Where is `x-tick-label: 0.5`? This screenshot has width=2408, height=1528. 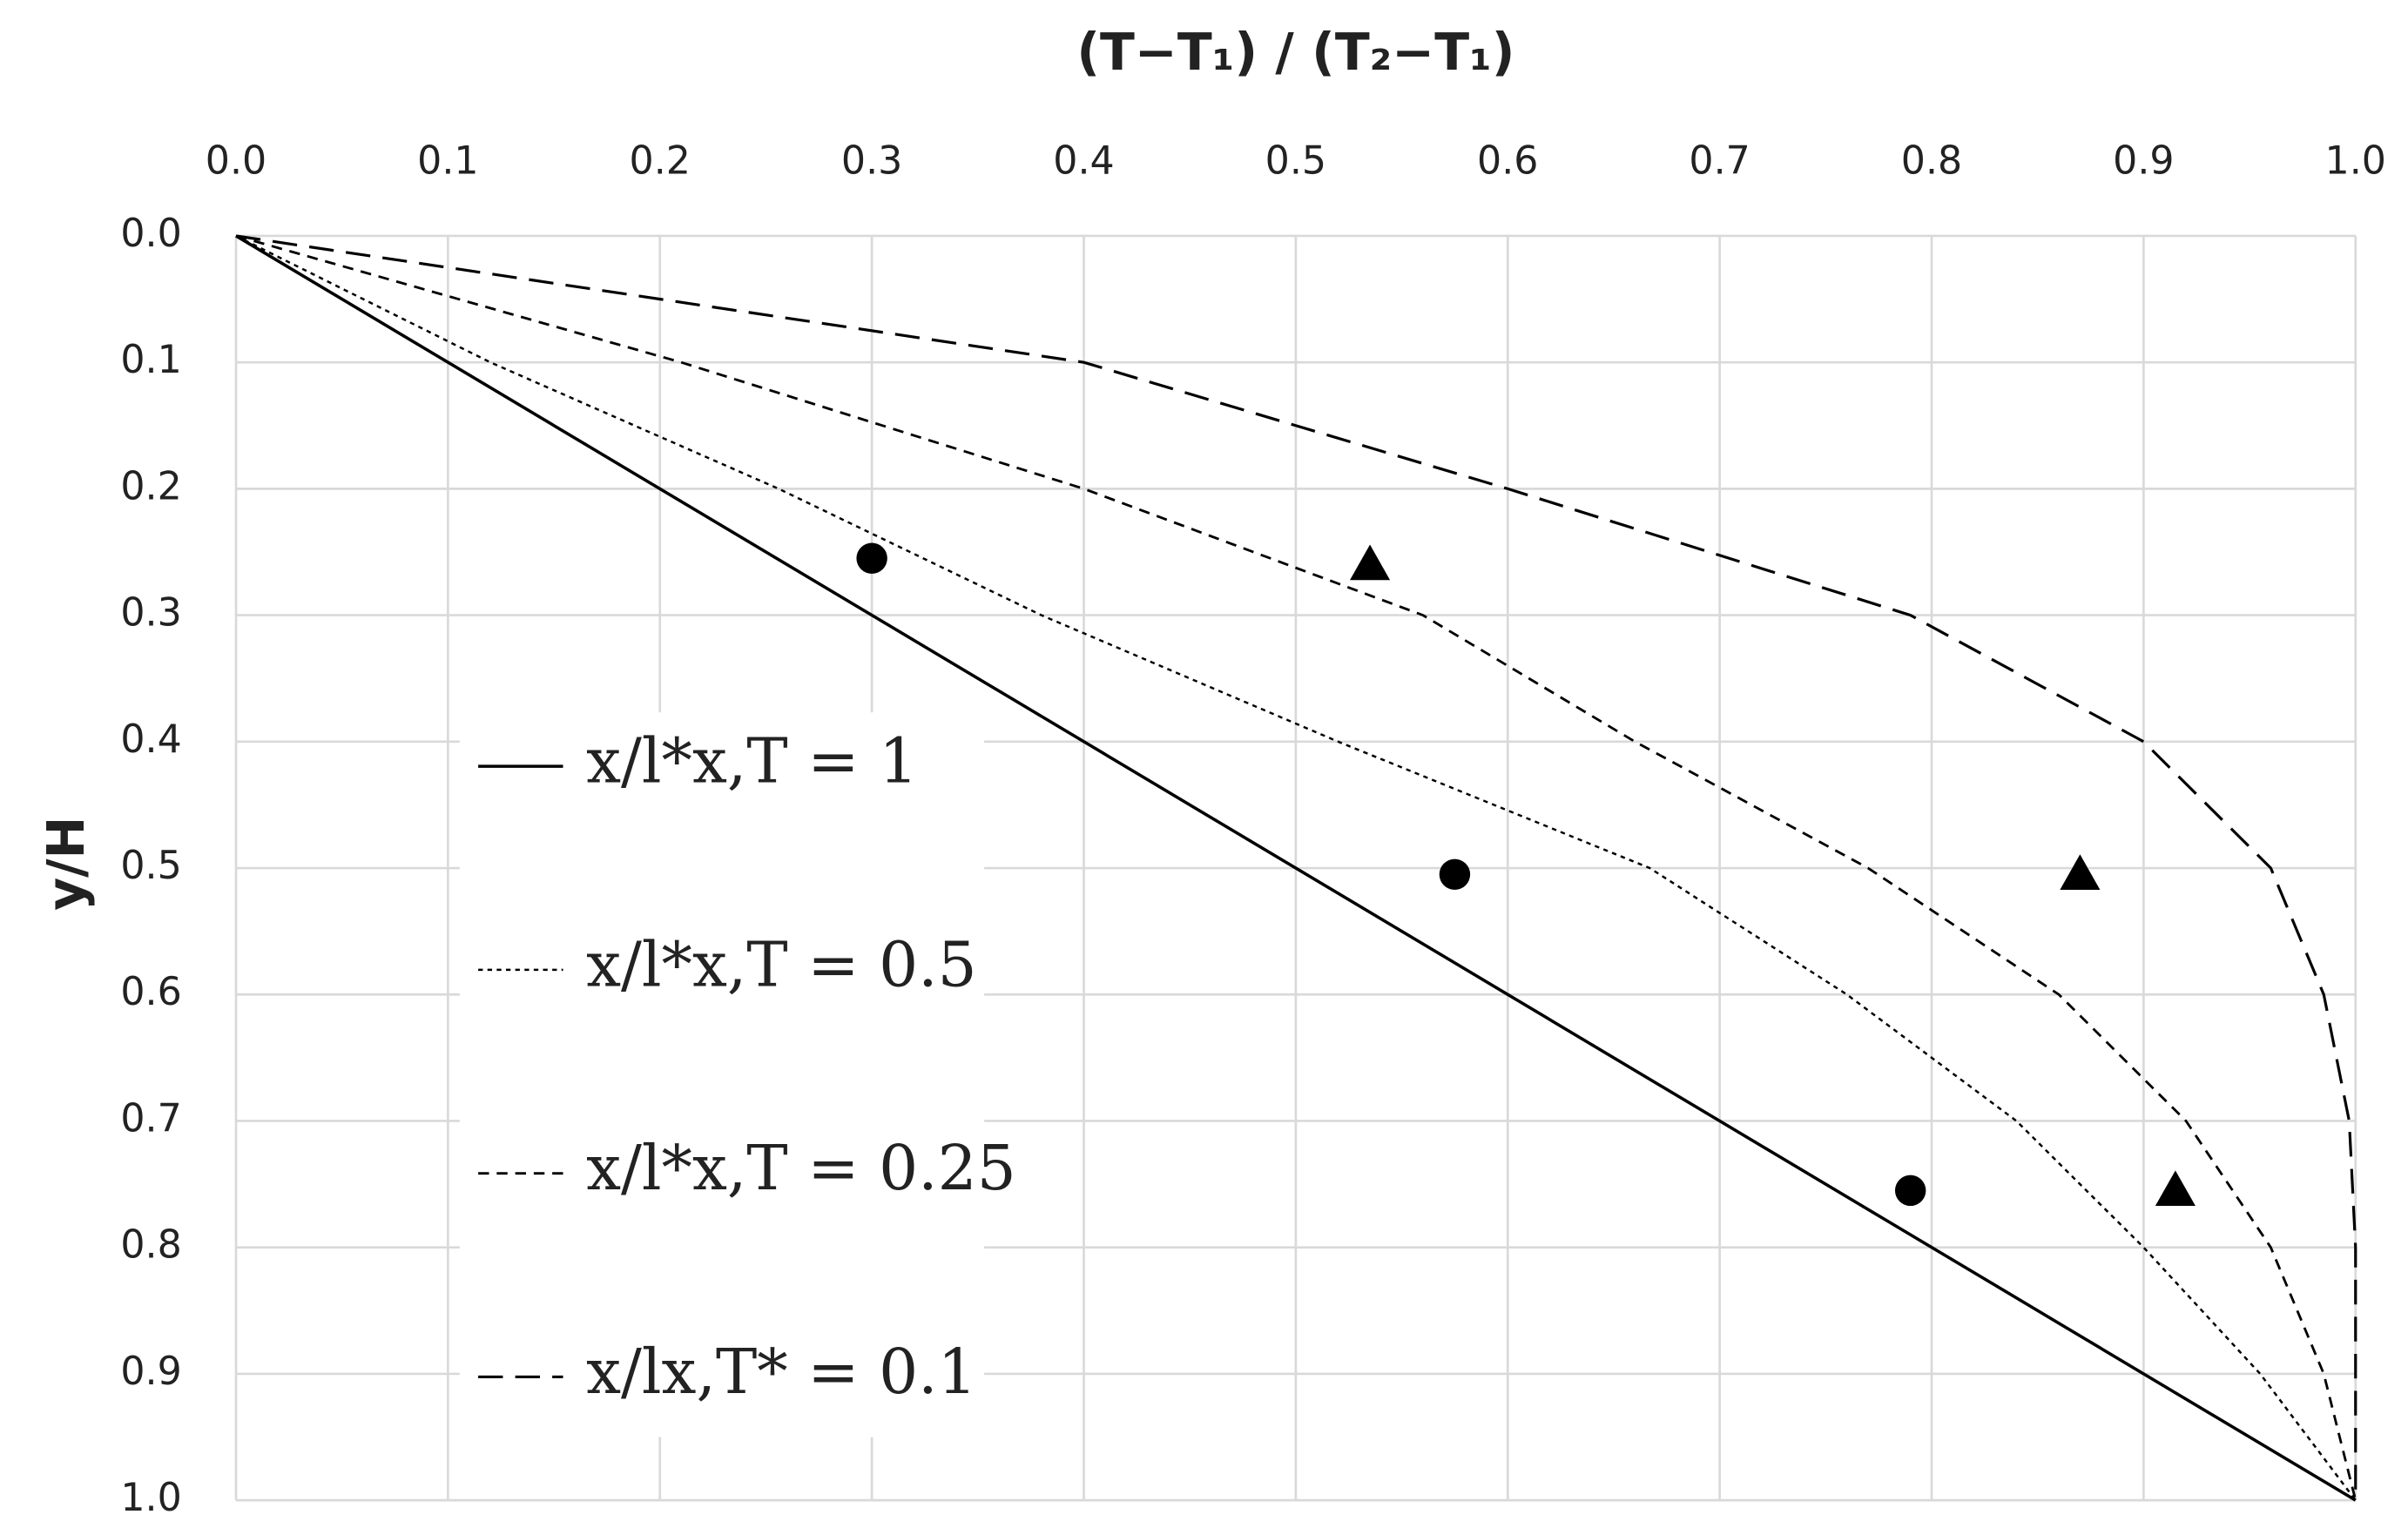
x-tick-label: 0.5 is located at coordinates (1295, 162).